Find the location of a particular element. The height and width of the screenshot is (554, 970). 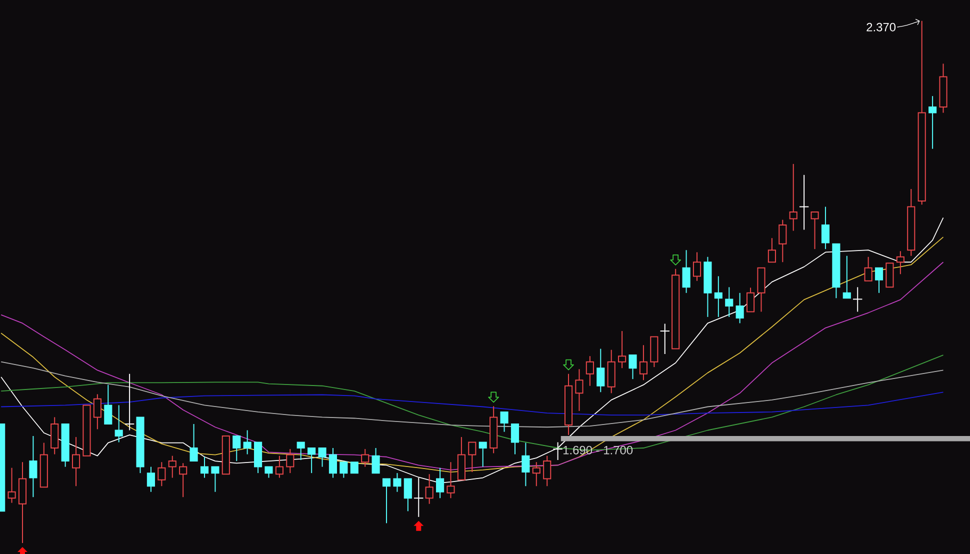

annotation: 2.370 is located at coordinates (881, 27).